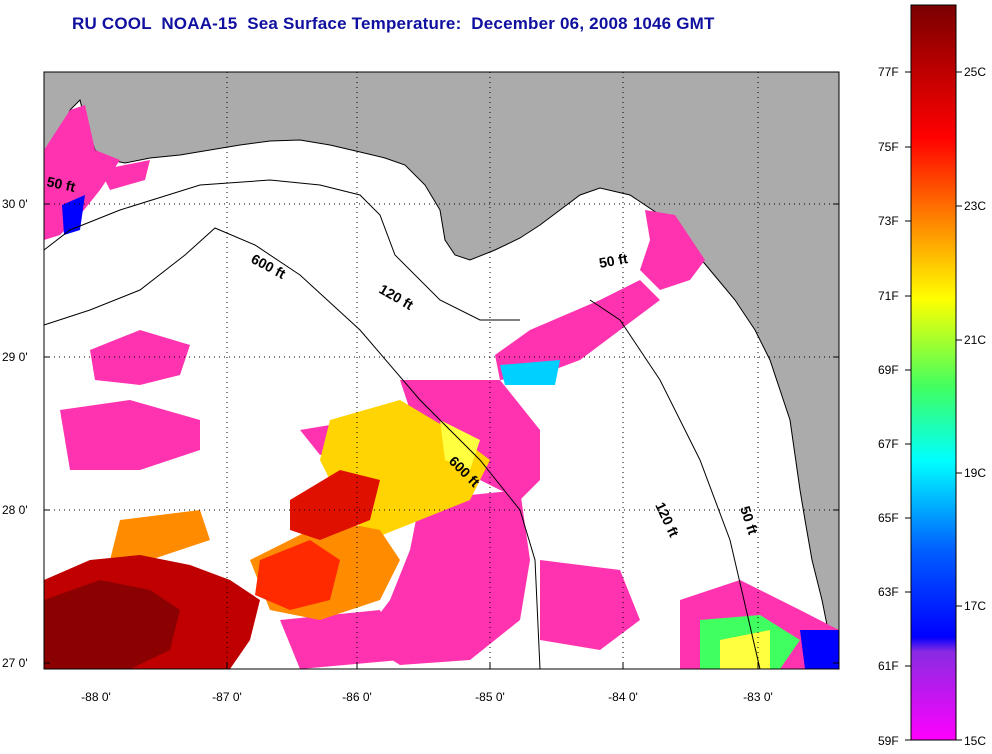 Image resolution: width=992 pixels, height=754 pixels. Describe the element at coordinates (888, 296) in the screenshot. I see `cb-label-71f: 71F` at that location.